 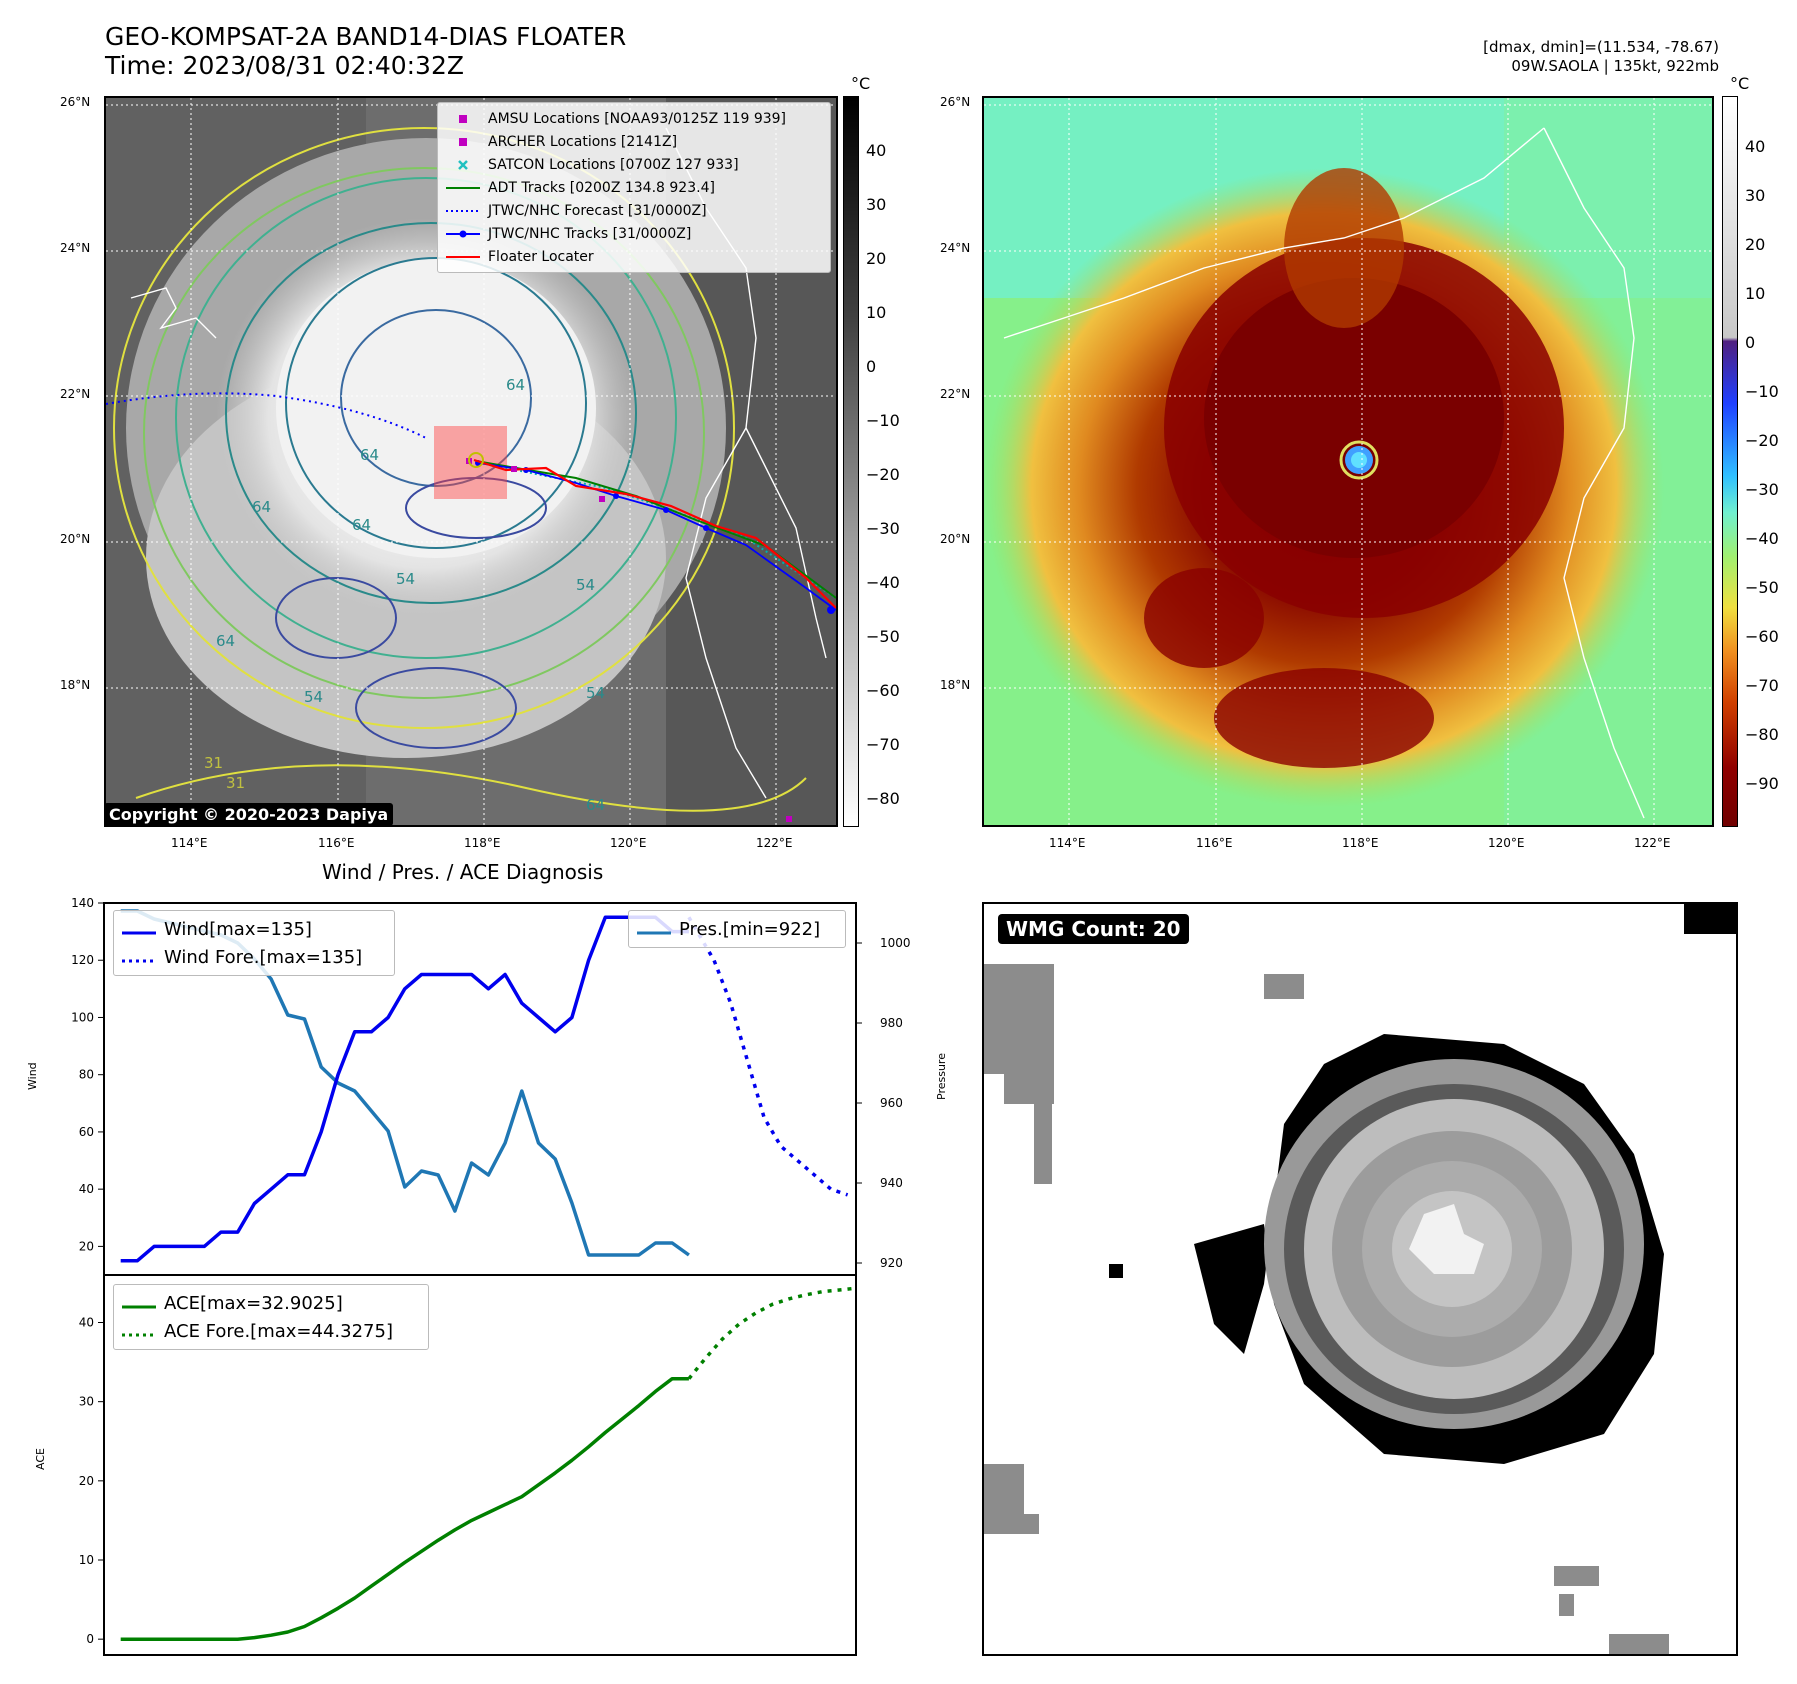 I want to click on storm-summary-text: 09W.SAOLA | 135kt, 922mb, so click(x=1615, y=66).